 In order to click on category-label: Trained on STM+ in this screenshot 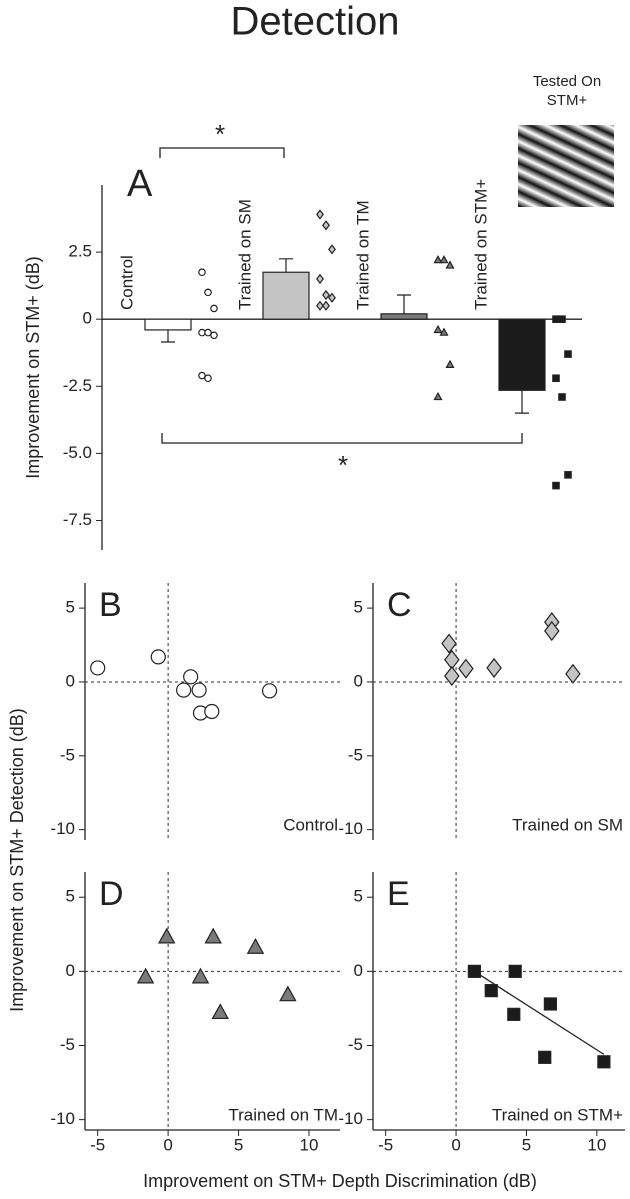, I will do `click(480, 244)`.